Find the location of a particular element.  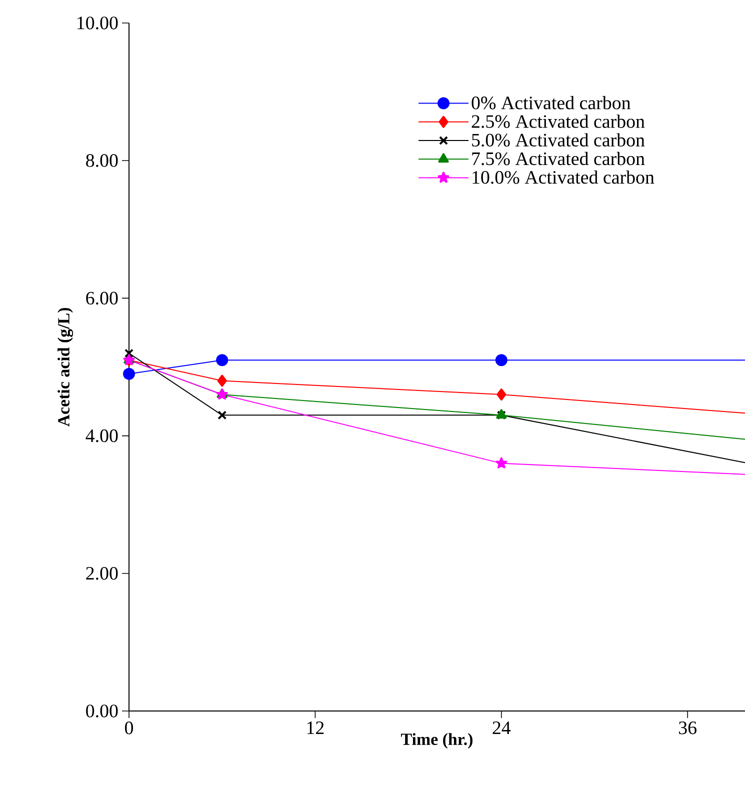

y-tick-label: 2.00 is located at coordinates (102, 573).